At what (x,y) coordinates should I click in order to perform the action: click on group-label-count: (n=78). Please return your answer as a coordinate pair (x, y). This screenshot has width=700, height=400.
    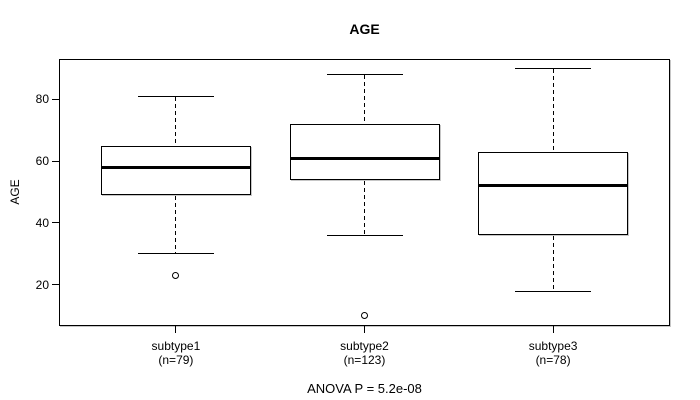
    Looking at the image, I should click on (553, 360).